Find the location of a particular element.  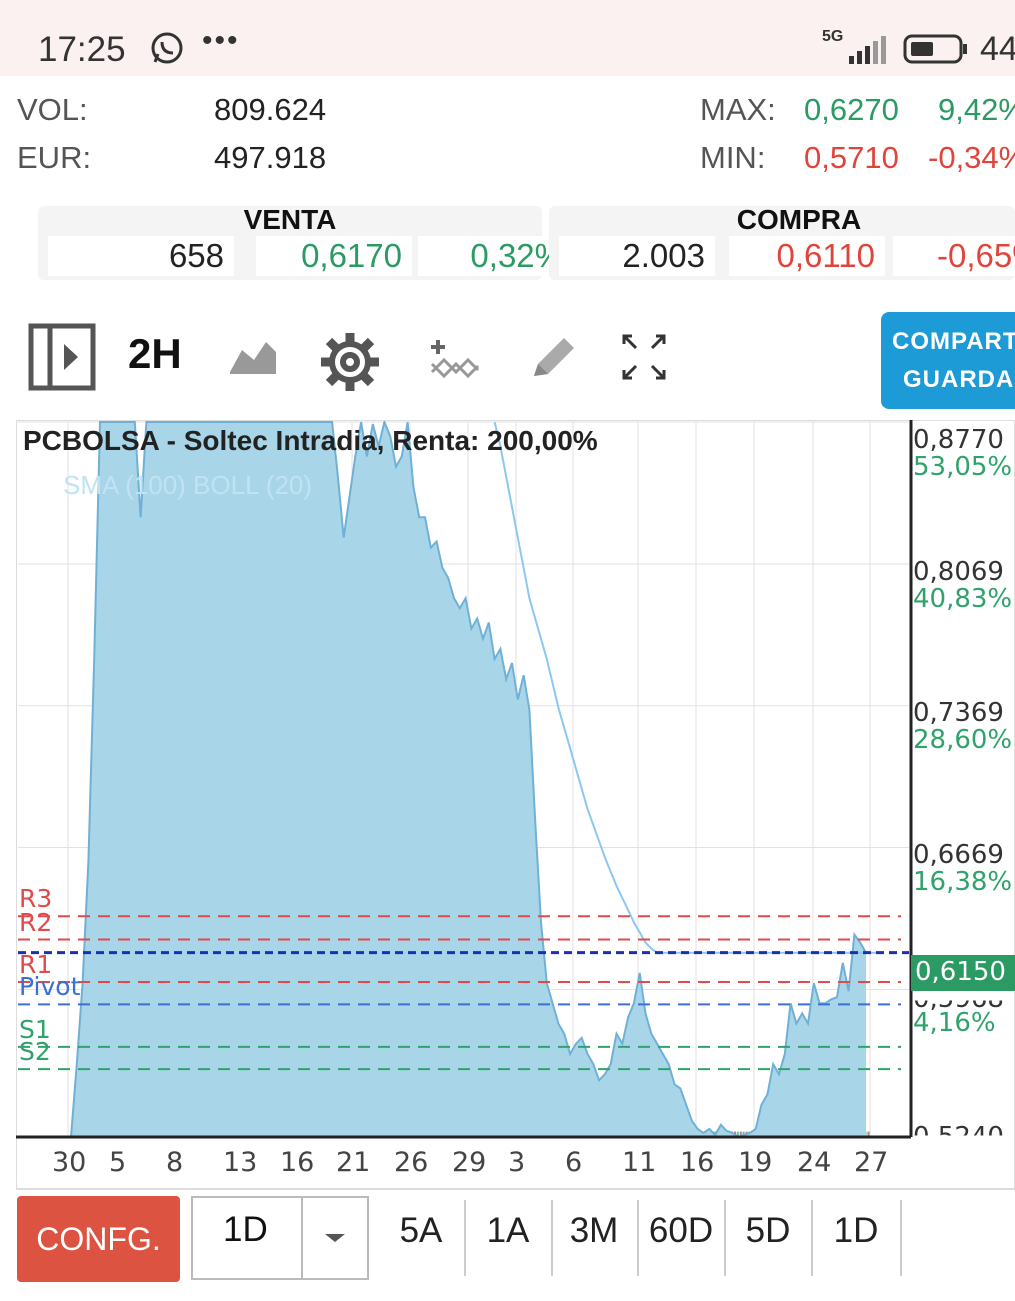

min-percent: -0,34% is located at coordinates (971, 157).